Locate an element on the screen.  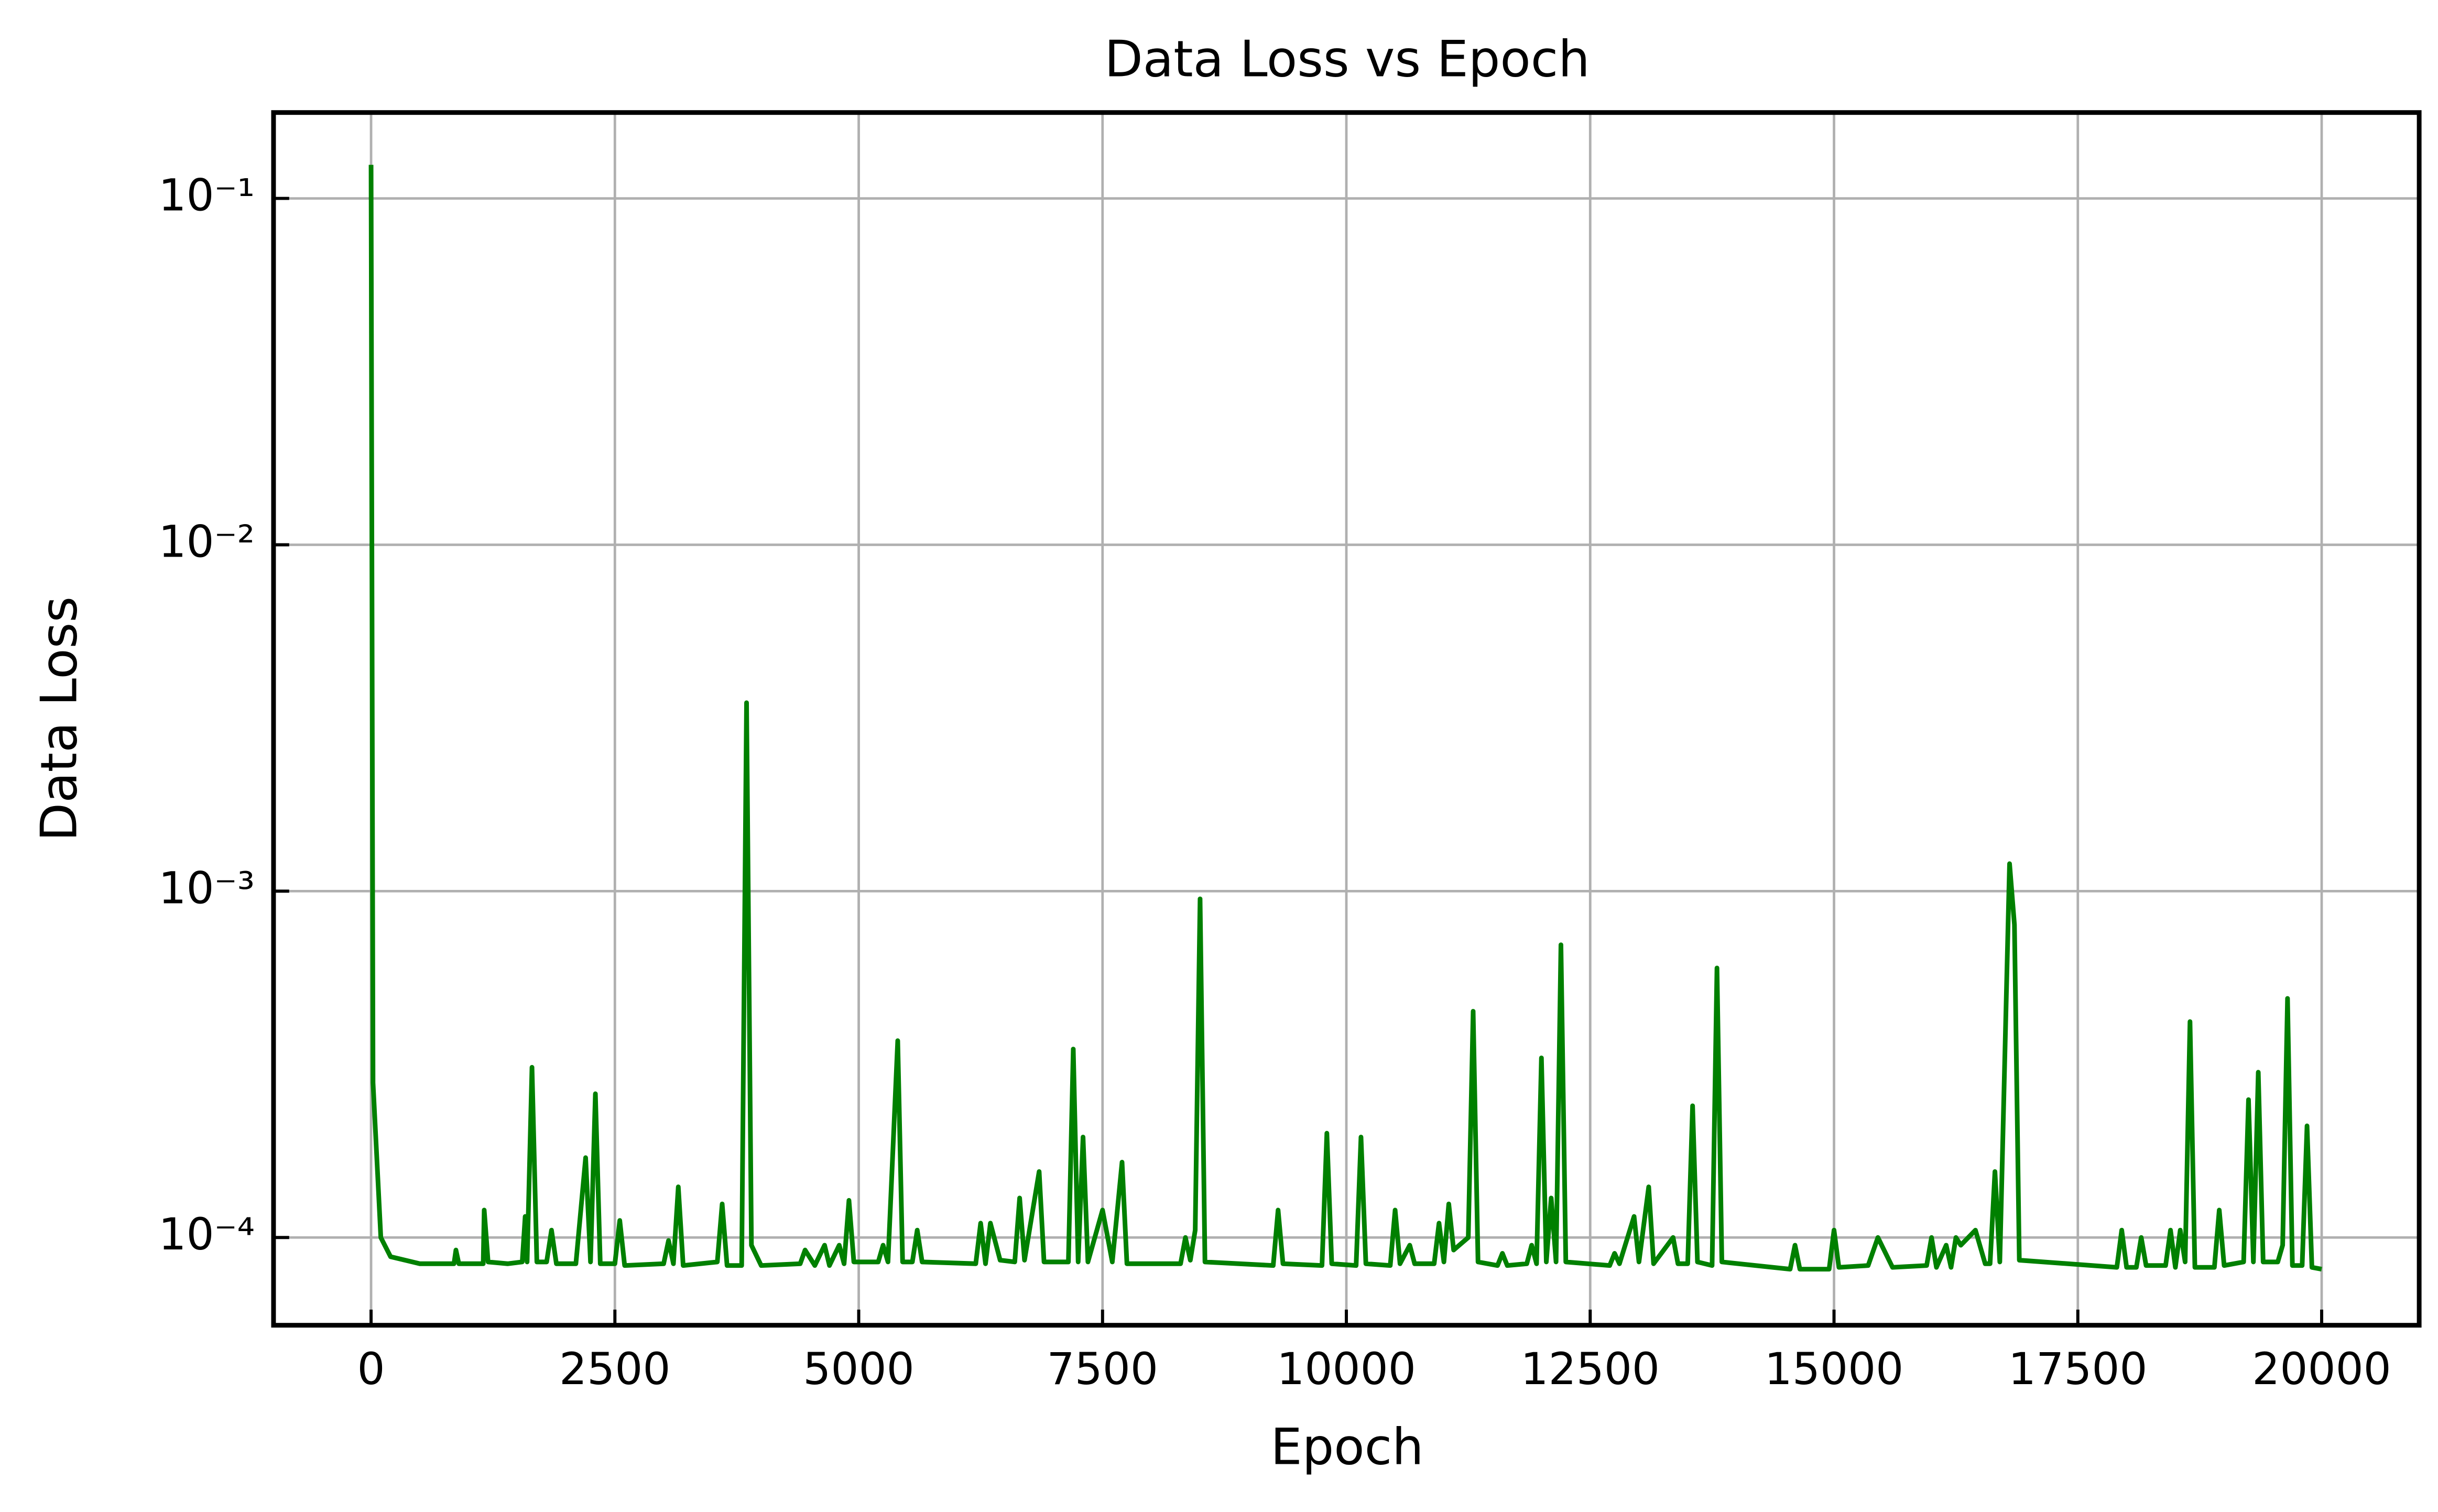
y-tick-label: 10⁻⁴ is located at coordinates (206, 1234).